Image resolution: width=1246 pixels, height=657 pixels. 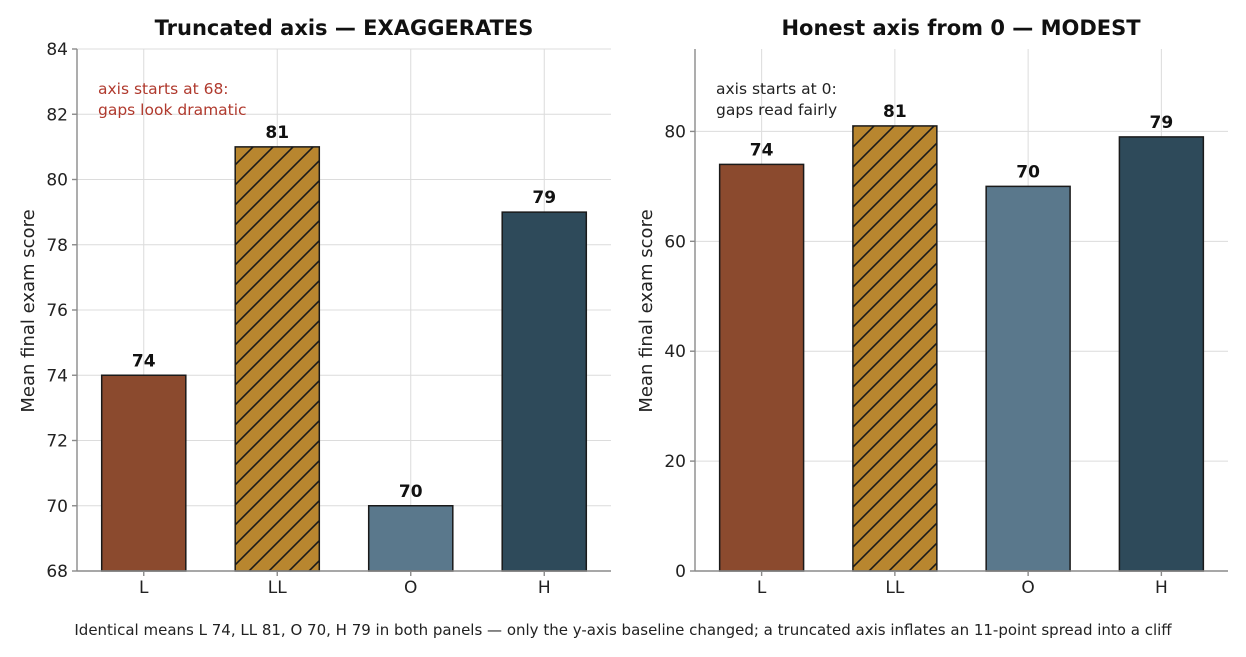 What do you see at coordinates (172, 110) in the screenshot?
I see `axis-annotation: gaps look dramatic` at bounding box center [172, 110].